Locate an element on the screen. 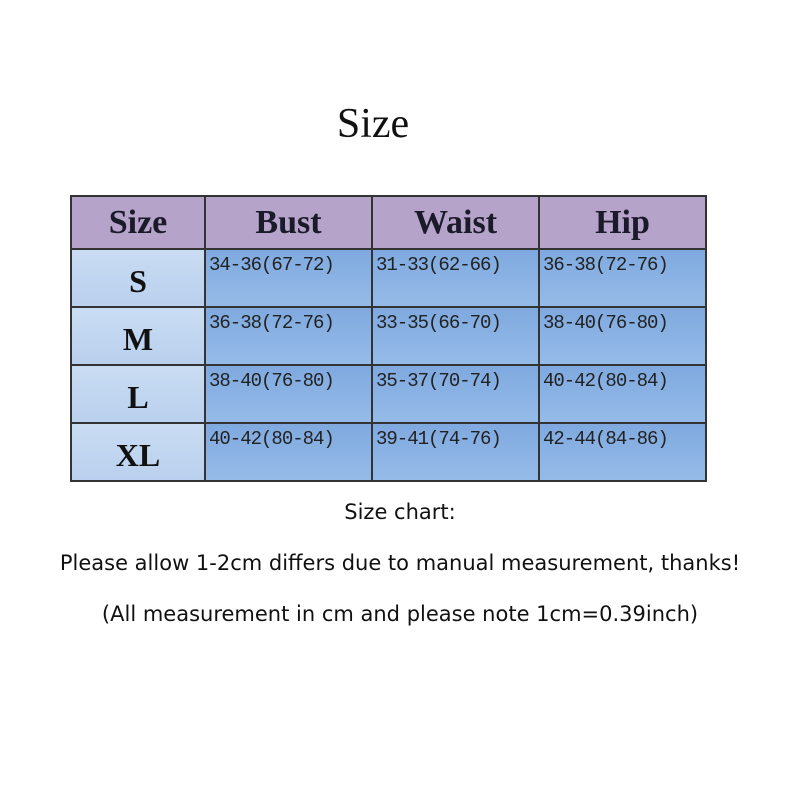  header-size: Size is located at coordinates (138, 222).